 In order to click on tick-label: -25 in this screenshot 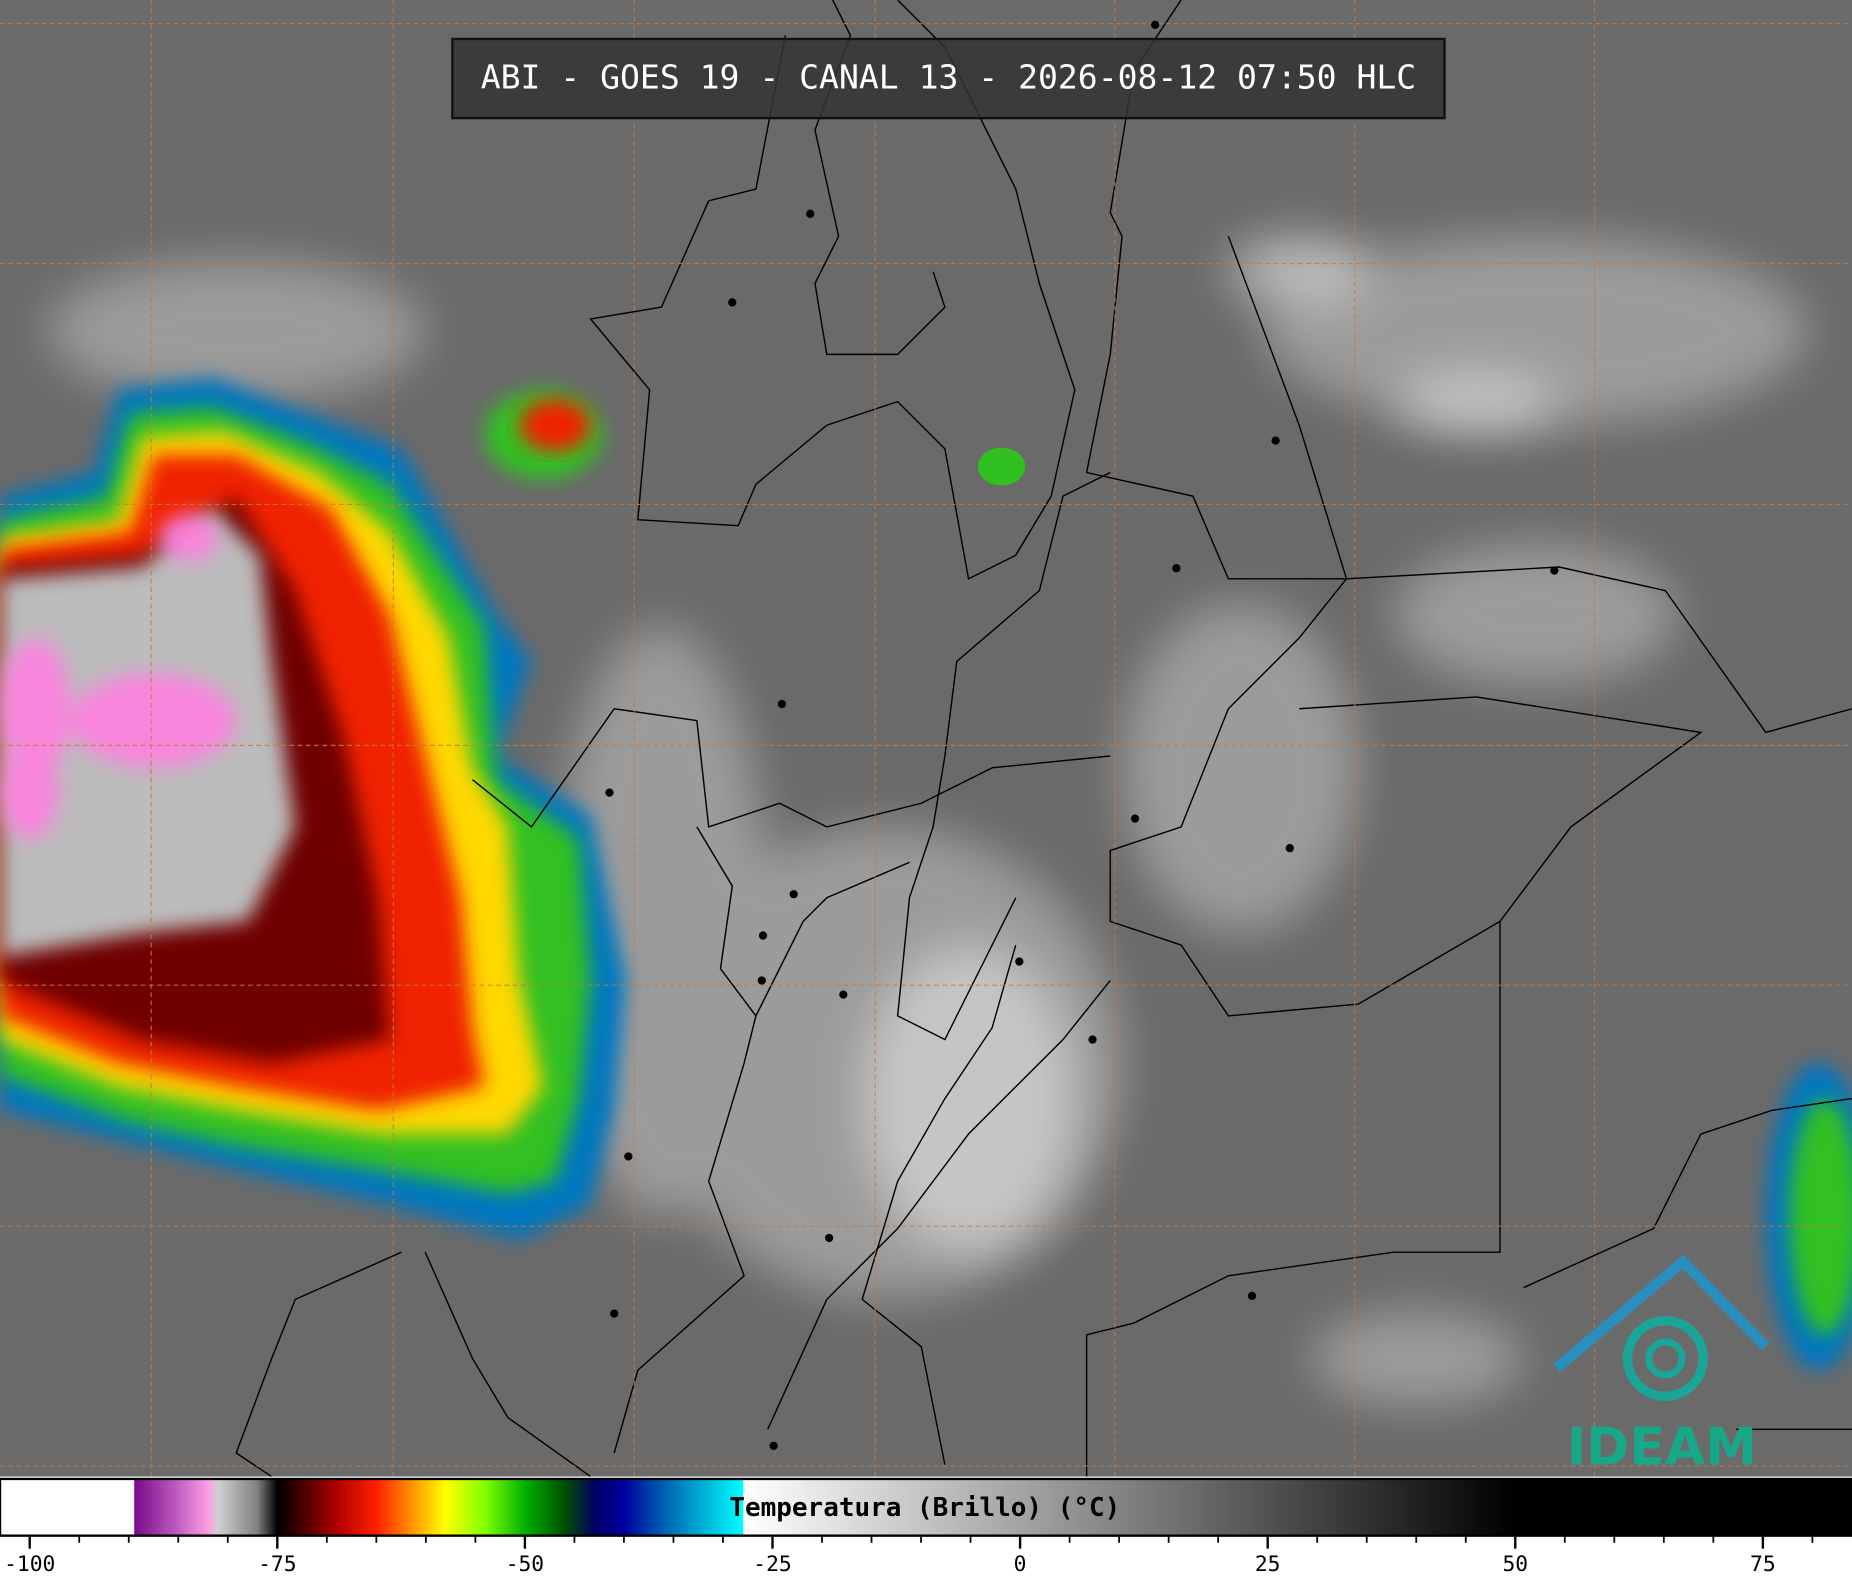, I will do `click(772, 1564)`.